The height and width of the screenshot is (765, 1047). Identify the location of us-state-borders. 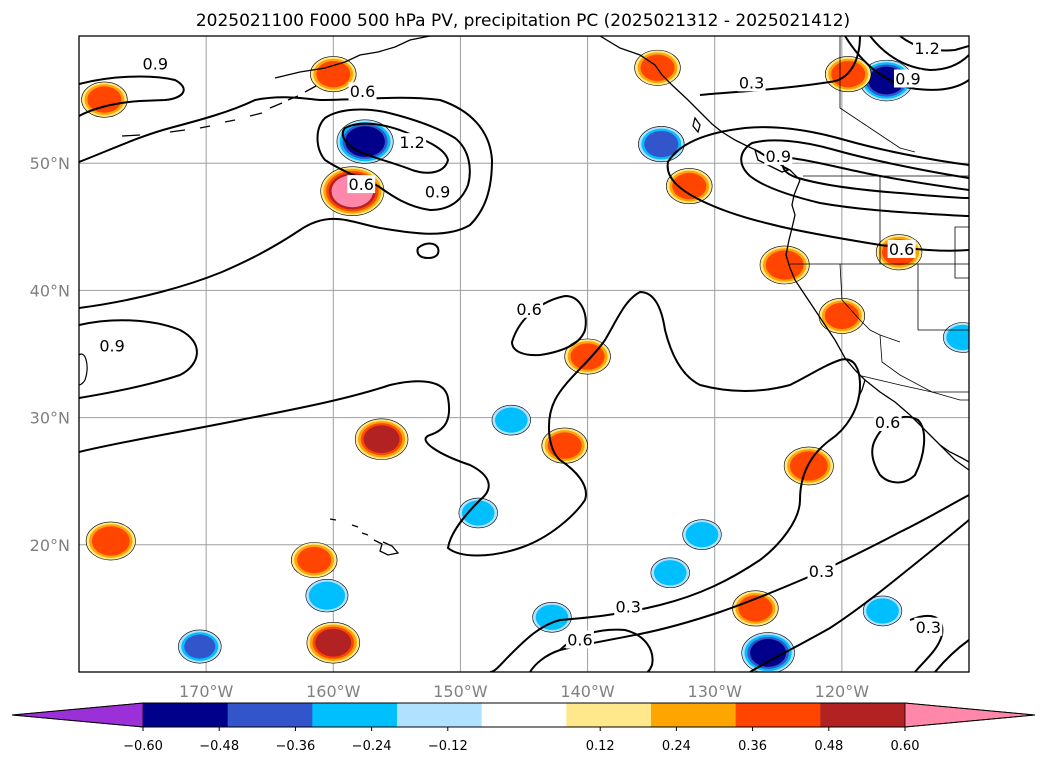
(879, 284).